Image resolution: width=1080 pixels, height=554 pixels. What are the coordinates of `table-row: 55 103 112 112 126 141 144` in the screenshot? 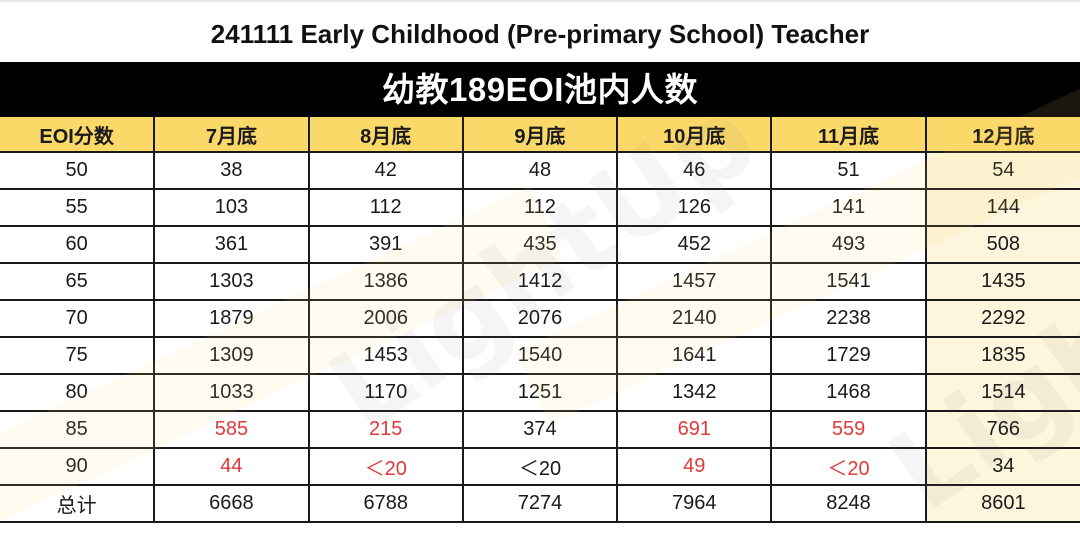 It's located at (540, 207).